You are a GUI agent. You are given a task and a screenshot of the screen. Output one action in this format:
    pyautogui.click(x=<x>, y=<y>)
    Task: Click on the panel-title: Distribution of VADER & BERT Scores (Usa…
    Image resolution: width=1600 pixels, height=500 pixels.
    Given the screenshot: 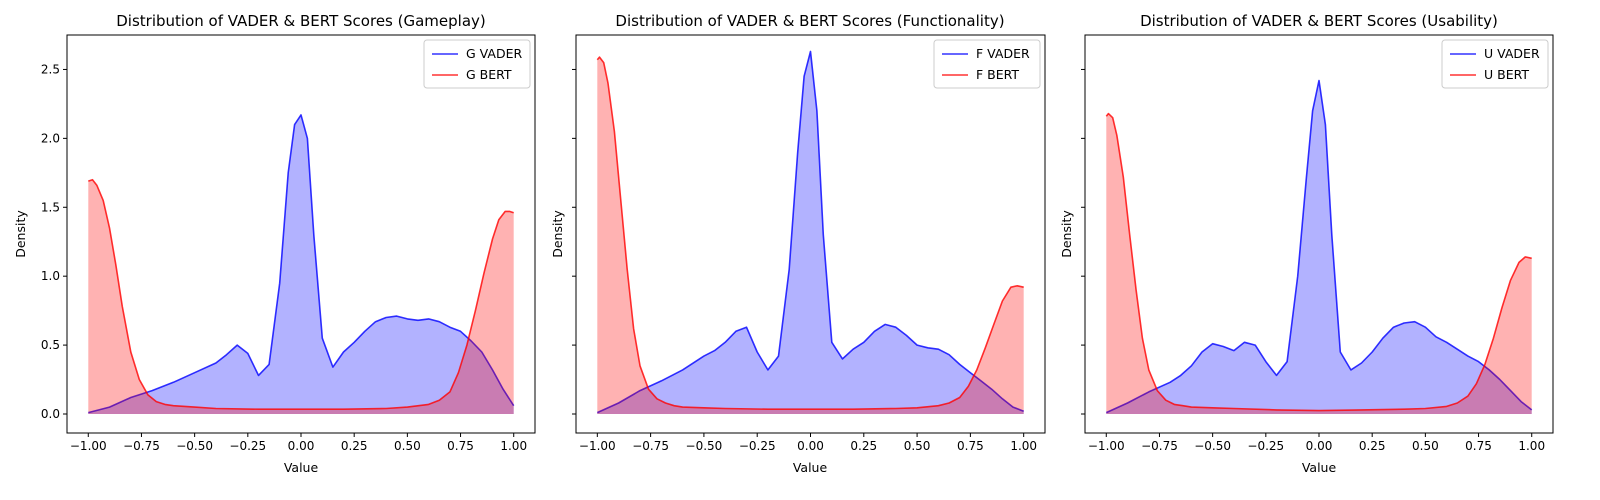 What is the action you would take?
    pyautogui.click(x=1319, y=21)
    